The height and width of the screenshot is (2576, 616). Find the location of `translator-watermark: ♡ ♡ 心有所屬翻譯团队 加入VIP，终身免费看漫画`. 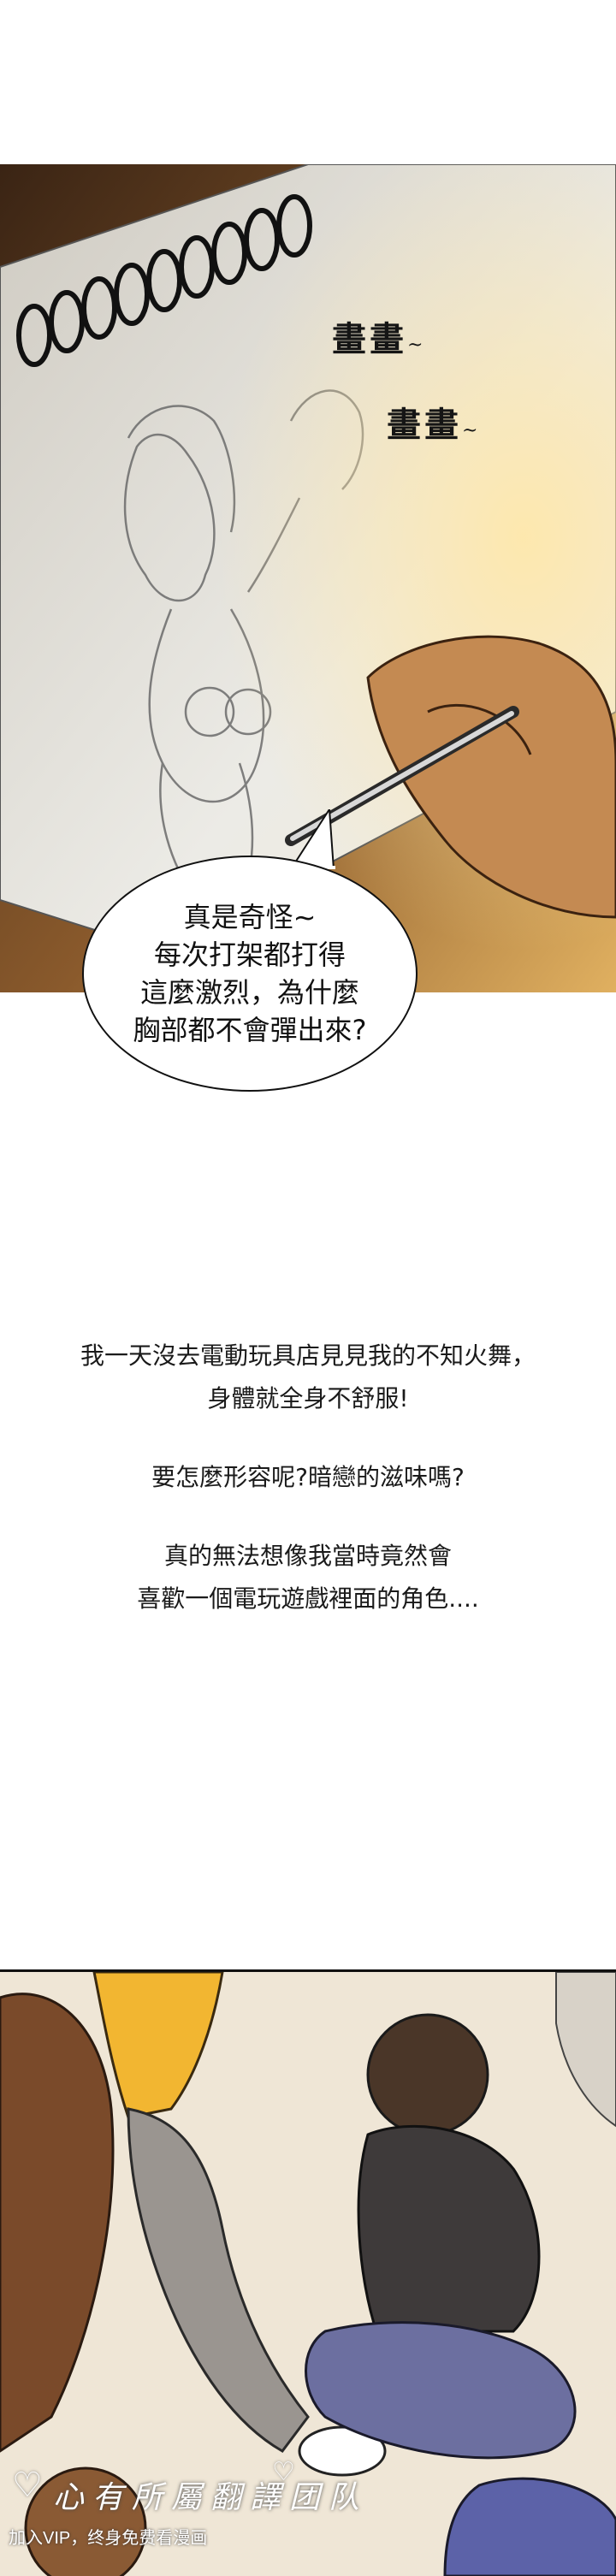

translator-watermark: ♡ ♡ 心有所屬翻譯团队 加入VIP，终身免费看漫画 is located at coordinates (308, 2515).